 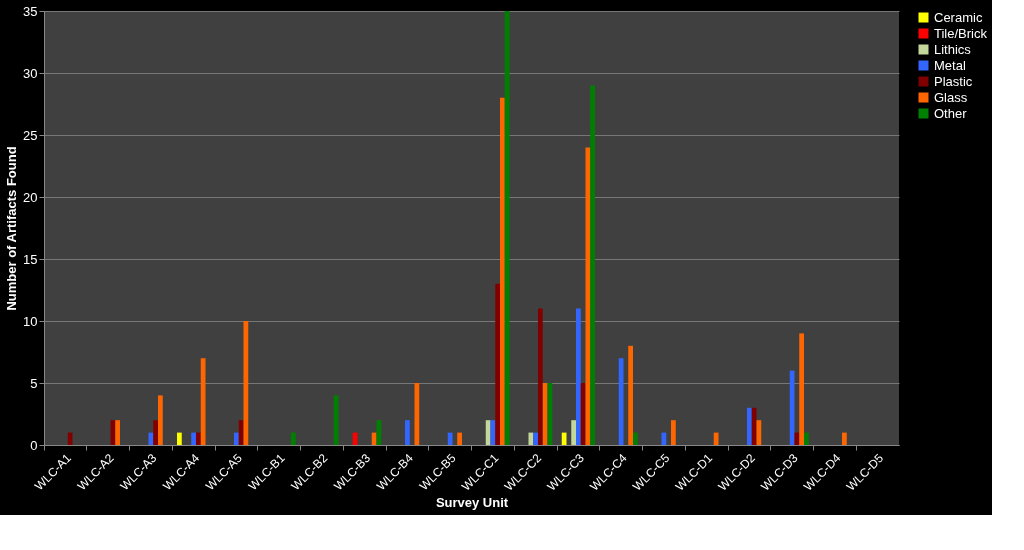 I want to click on y-tick-label: 10, so click(x=30, y=321).